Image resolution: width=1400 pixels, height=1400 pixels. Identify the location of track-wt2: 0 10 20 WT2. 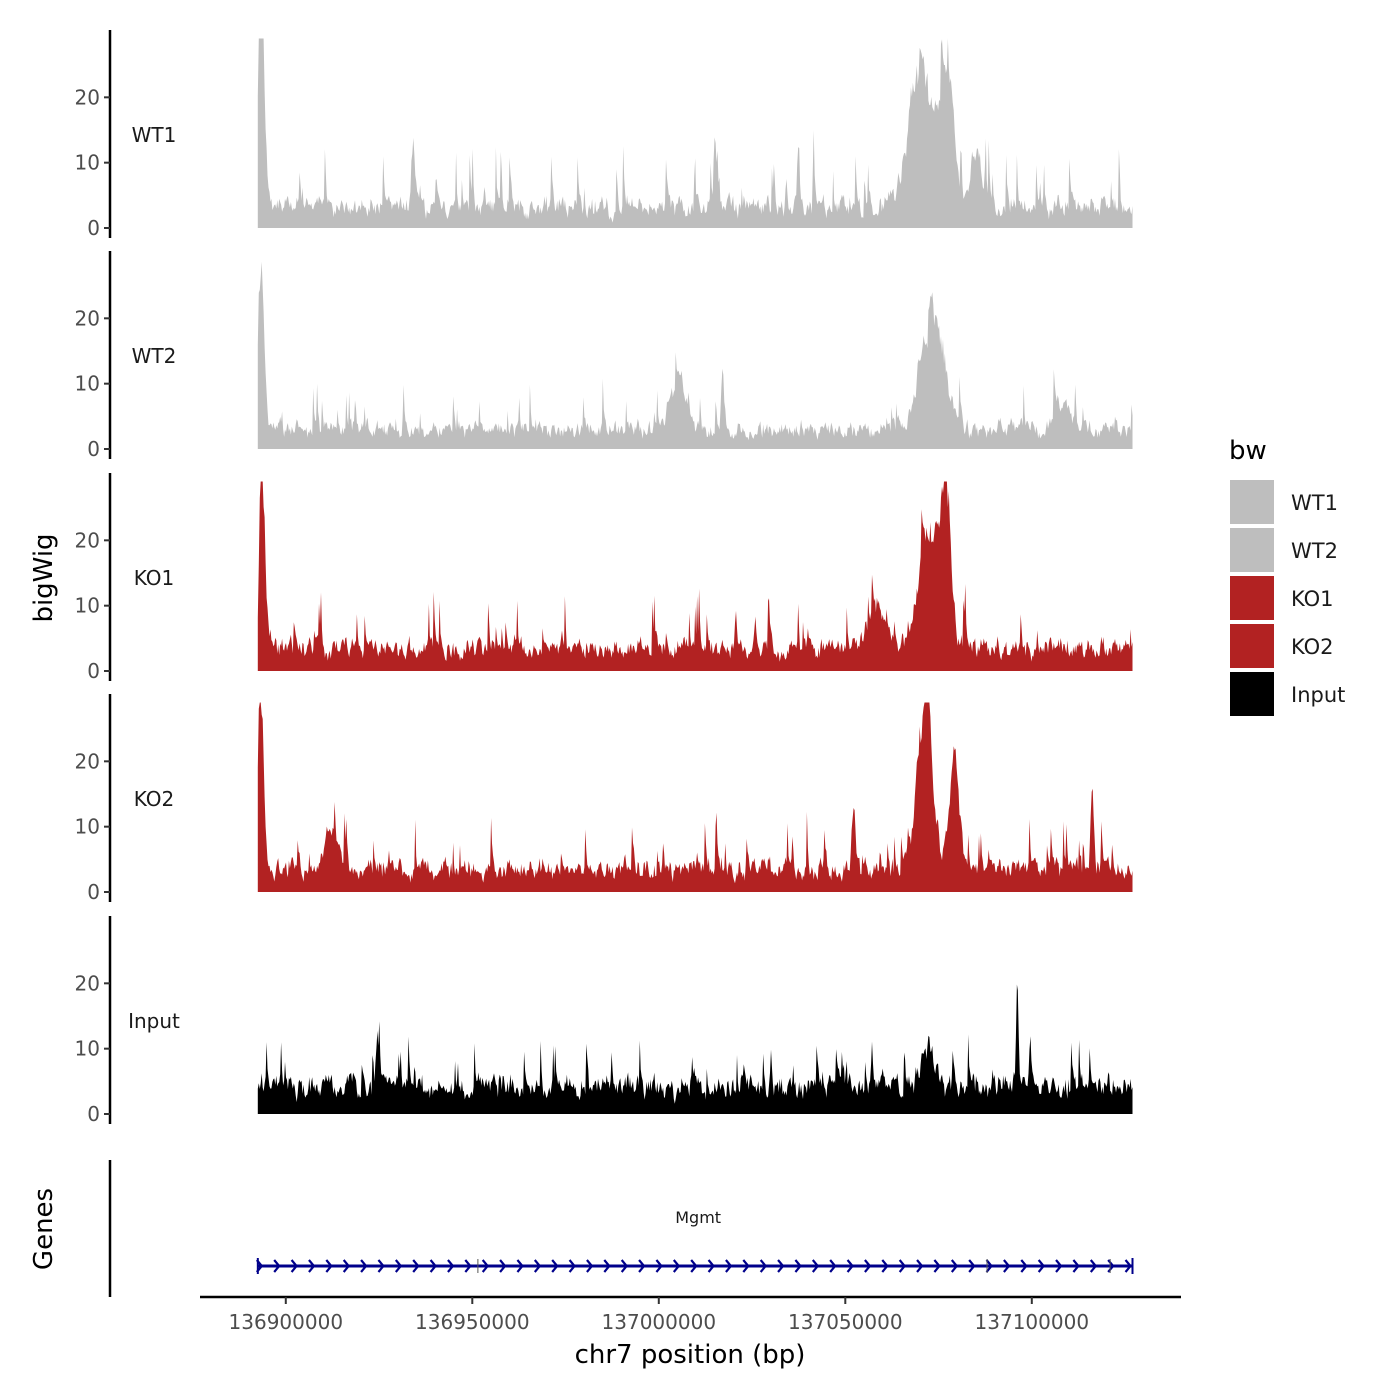
(604, 356).